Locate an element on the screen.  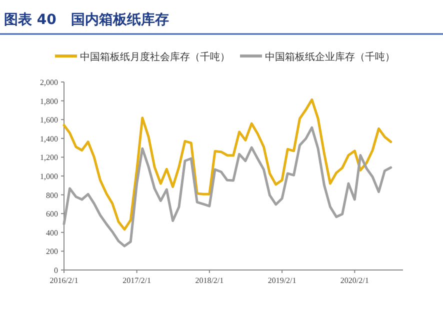
x-tick-label: 2019/2/1 is located at coordinates (282, 280).